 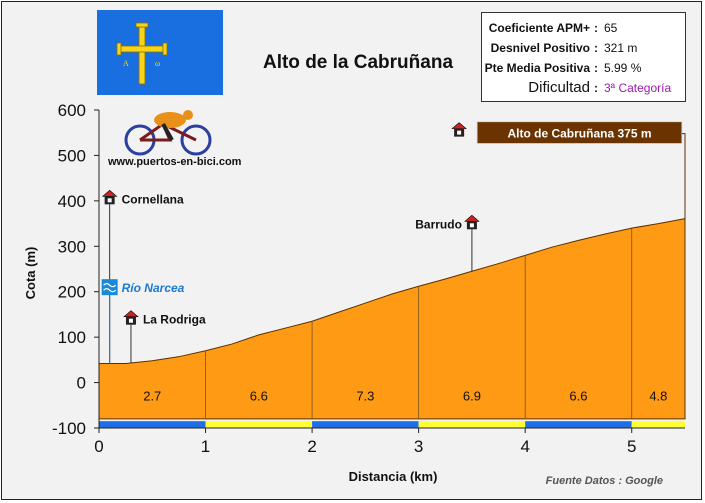 What do you see at coordinates (72, 246) in the screenshot?
I see `y-tick-label: 300` at bounding box center [72, 246].